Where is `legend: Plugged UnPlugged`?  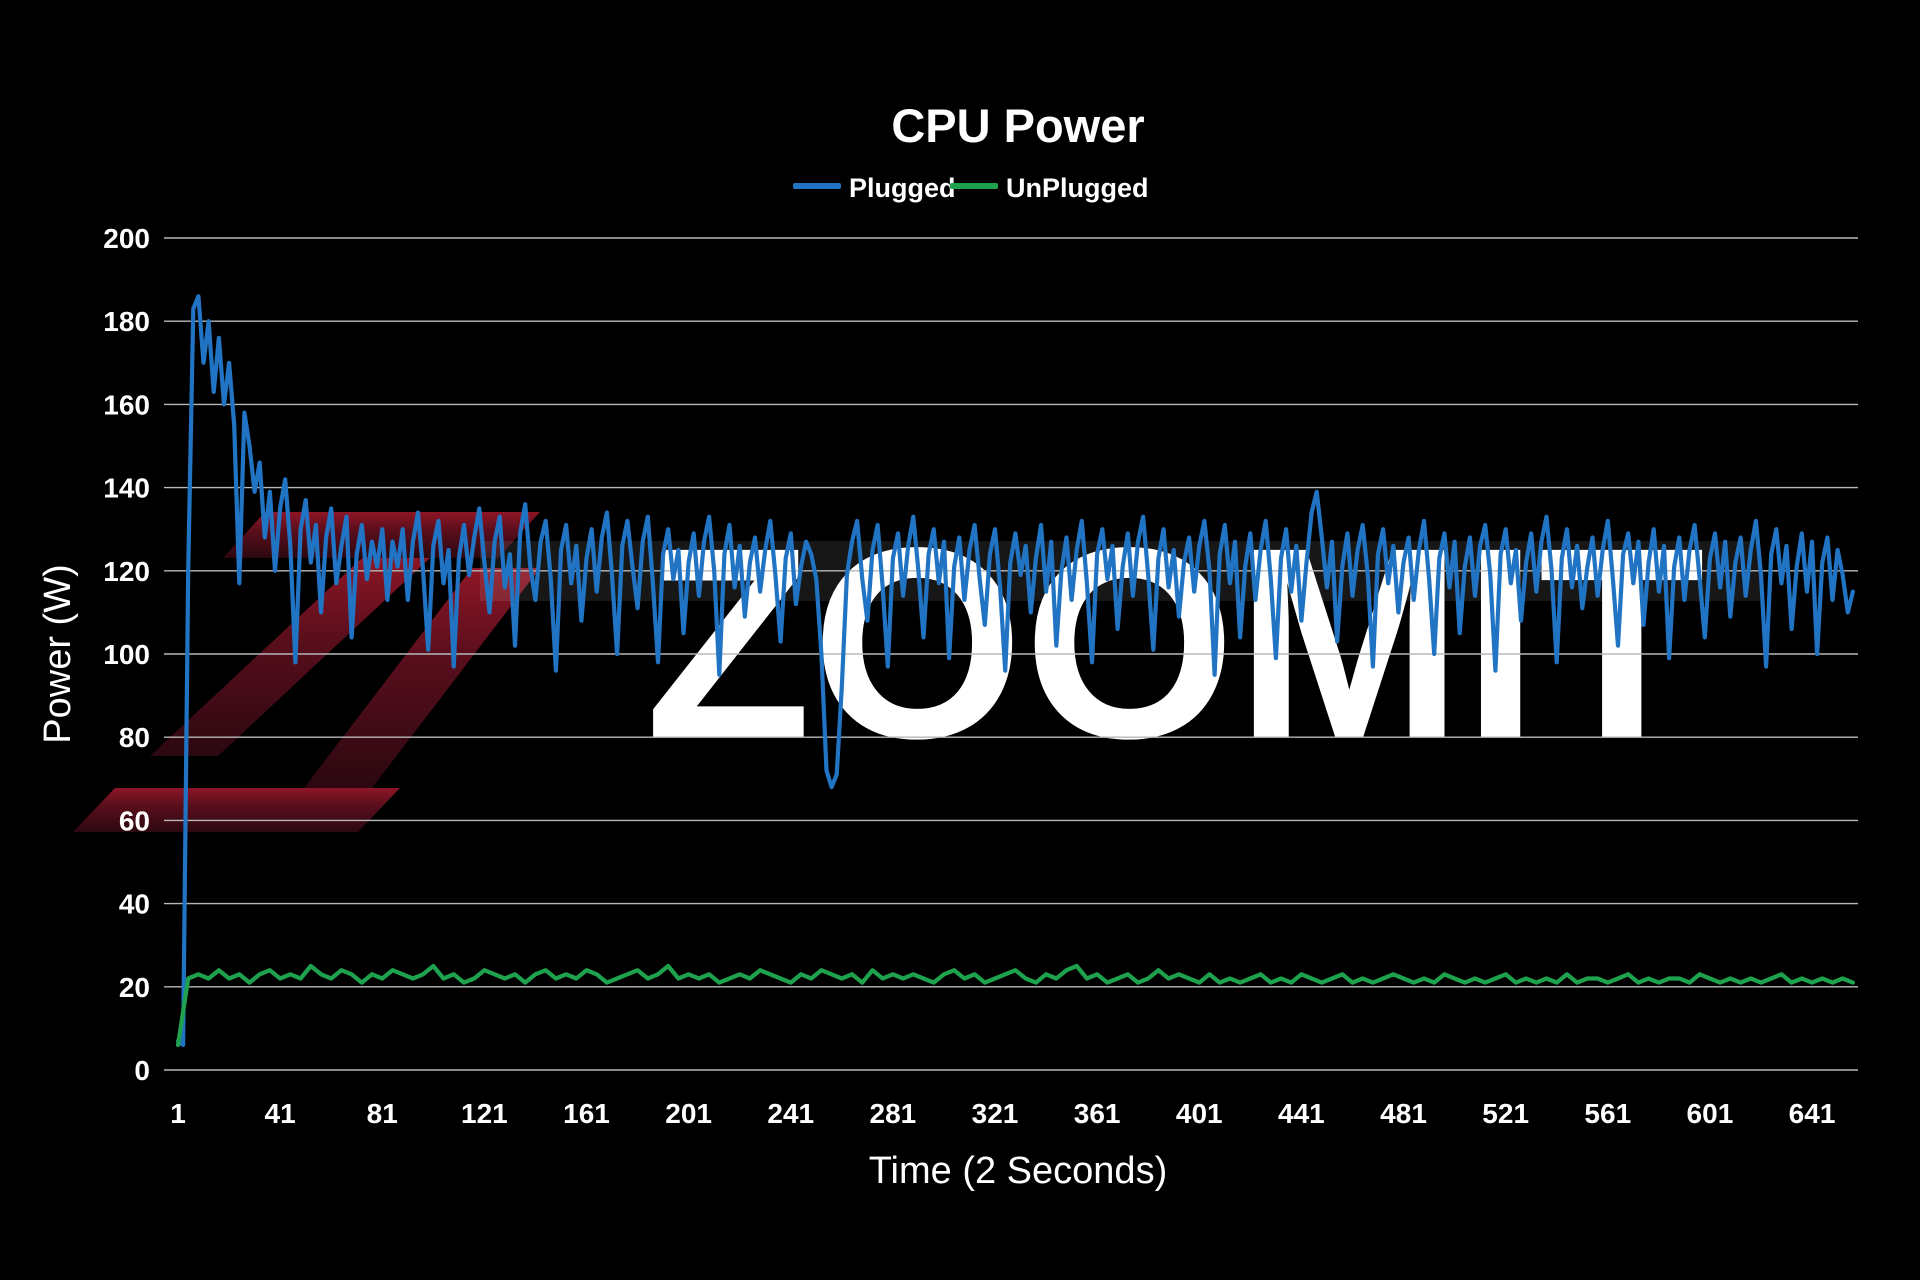
legend: Plugged UnPlugged is located at coordinates (971, 188).